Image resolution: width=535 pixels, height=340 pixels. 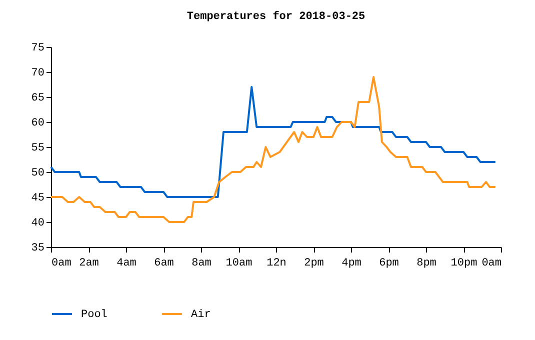 What do you see at coordinates (37, 174) in the screenshot?
I see `y-tick-label: 50` at bounding box center [37, 174].